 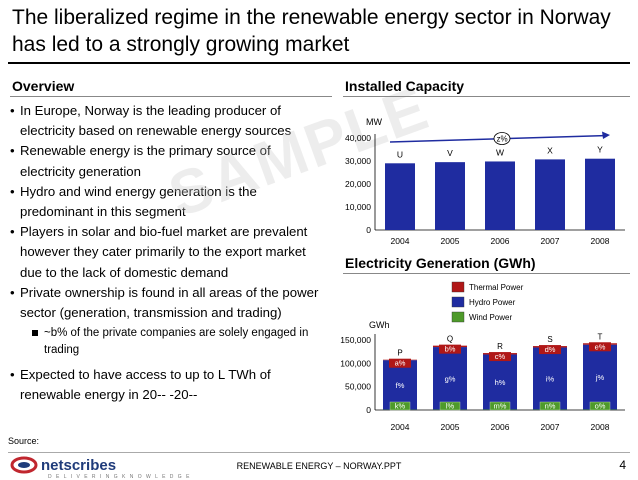 What do you see at coordinates (319, 63) in the screenshot?
I see `title-divider` at bounding box center [319, 63].